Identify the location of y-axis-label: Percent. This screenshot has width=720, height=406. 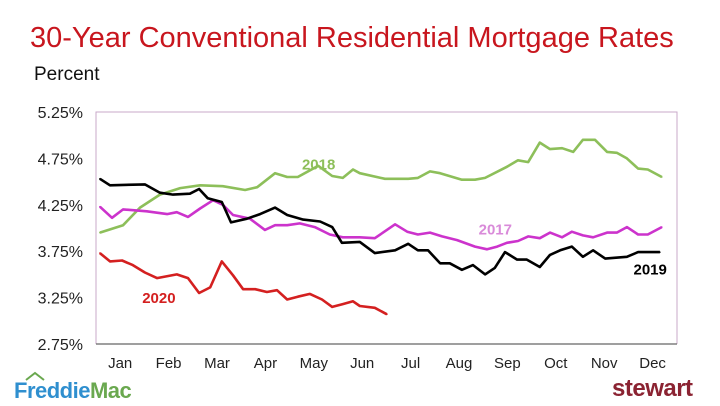
(67, 74).